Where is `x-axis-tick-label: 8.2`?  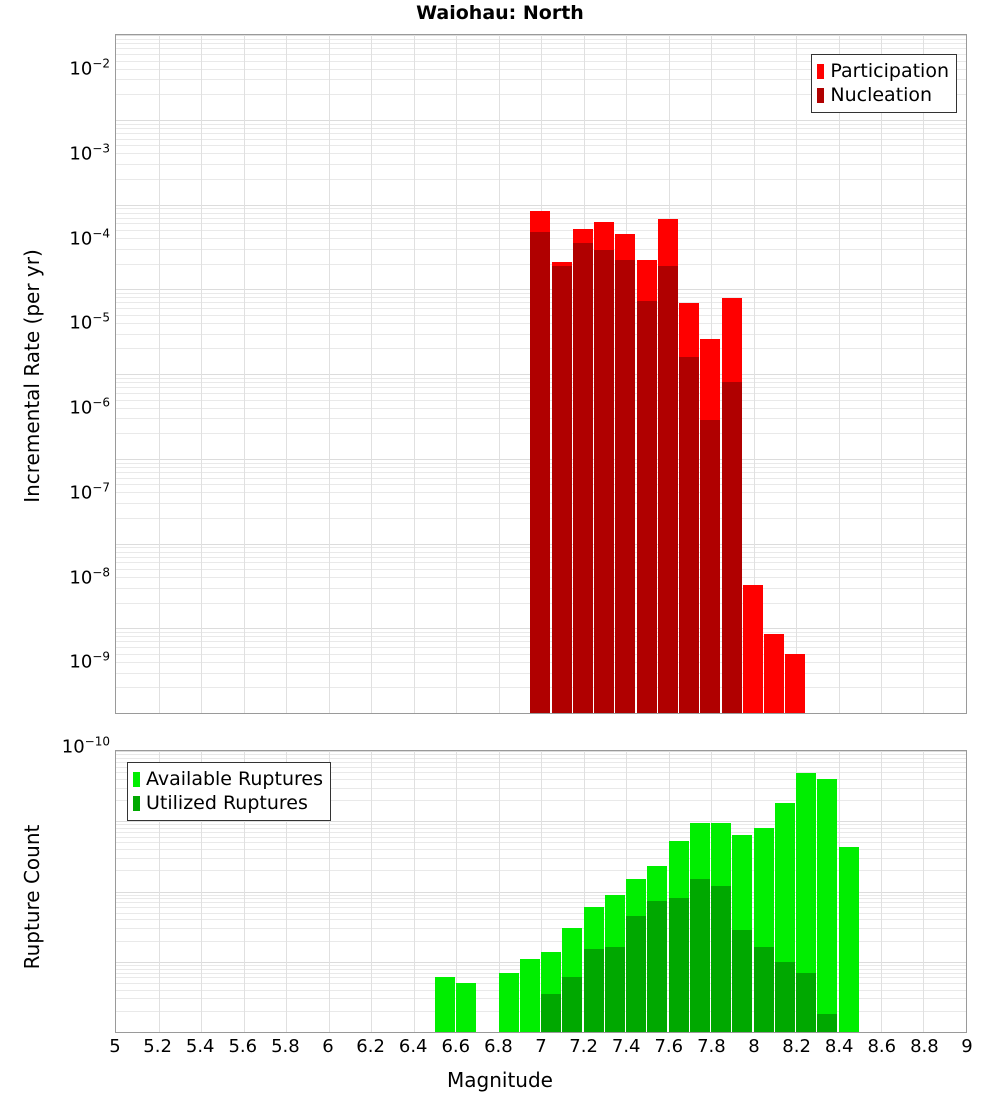
x-axis-tick-label: 8.2 is located at coordinates (796, 1046).